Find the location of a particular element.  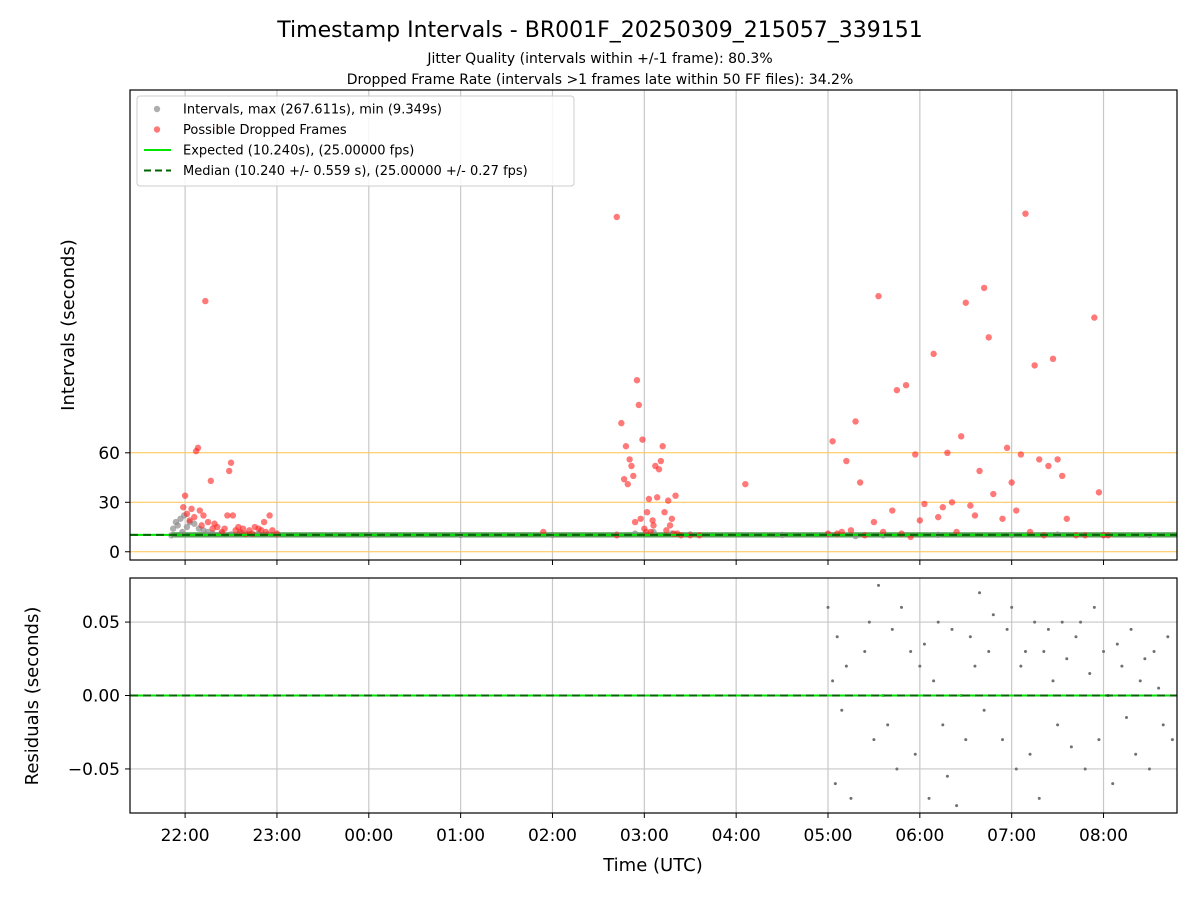

residuals-ytick-label-0: 0.05 is located at coordinates (101, 623).